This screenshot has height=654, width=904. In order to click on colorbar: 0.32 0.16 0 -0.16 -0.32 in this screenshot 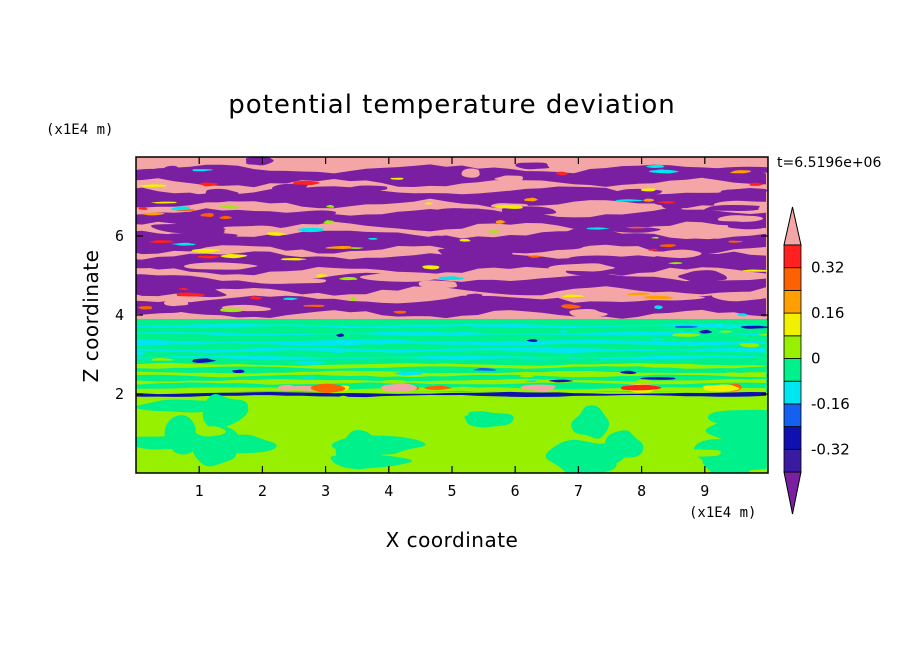, I will do `click(816, 360)`.